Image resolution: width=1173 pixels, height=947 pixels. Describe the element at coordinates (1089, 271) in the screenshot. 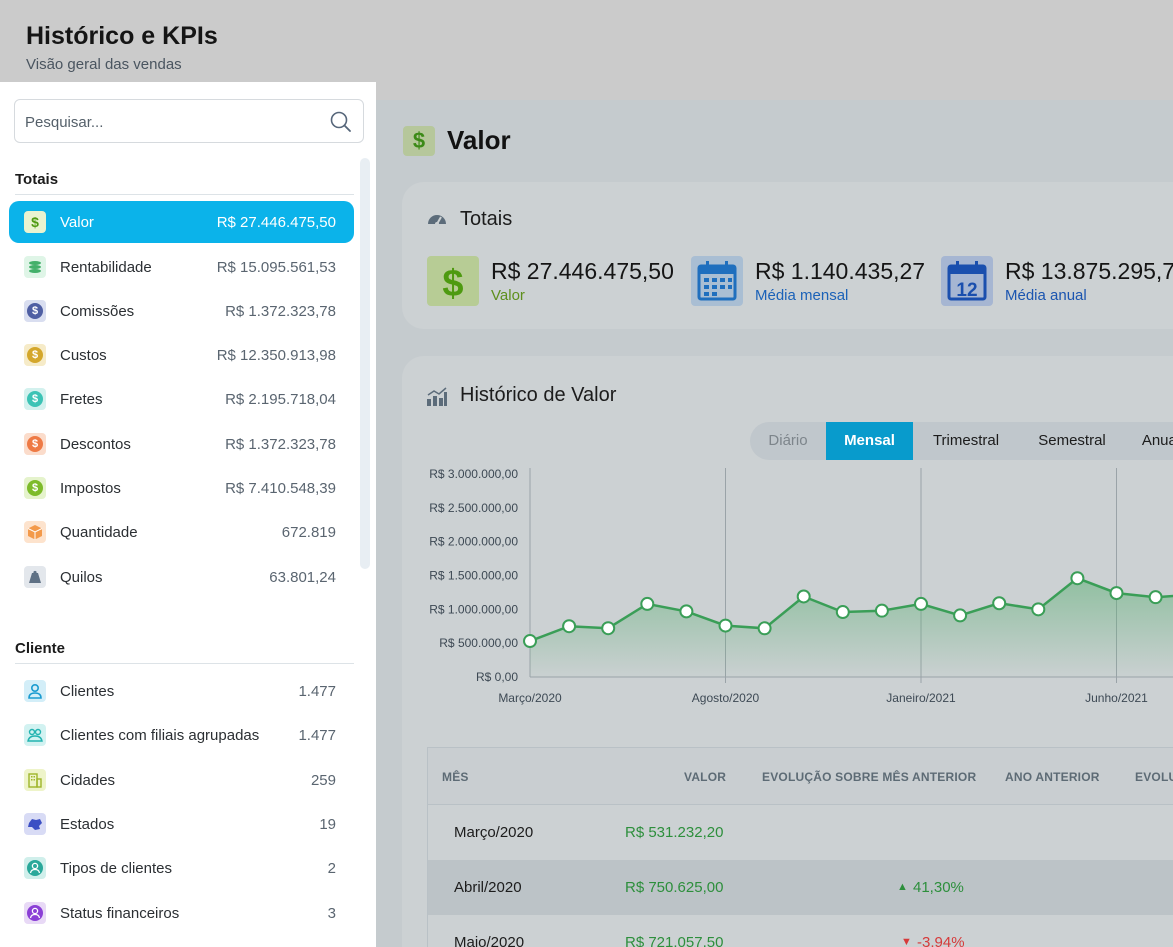

I see `kpi-value: R$ 13.875.295,79` at that location.